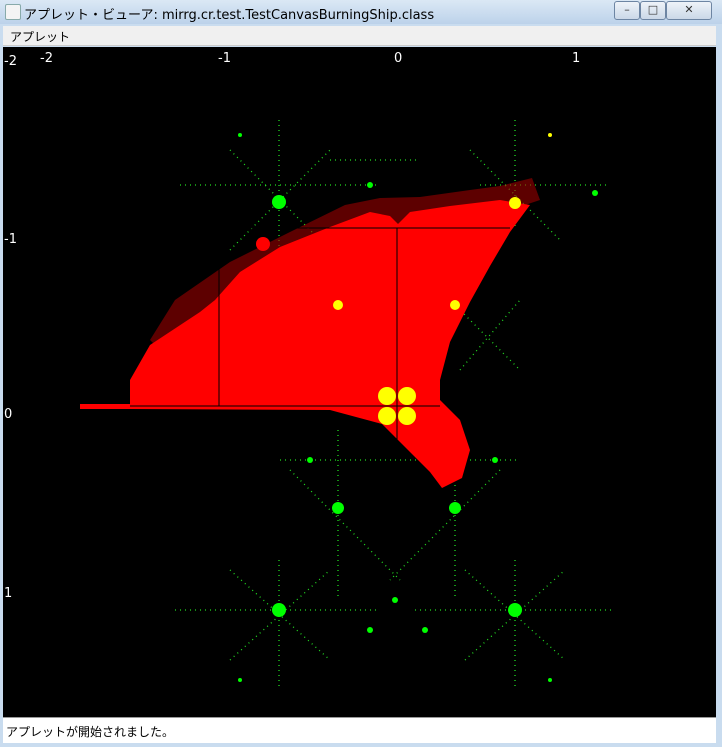 Image resolution: width=722 pixels, height=747 pixels. I want to click on status-bar: アプレットが開始されました。, so click(359, 730).